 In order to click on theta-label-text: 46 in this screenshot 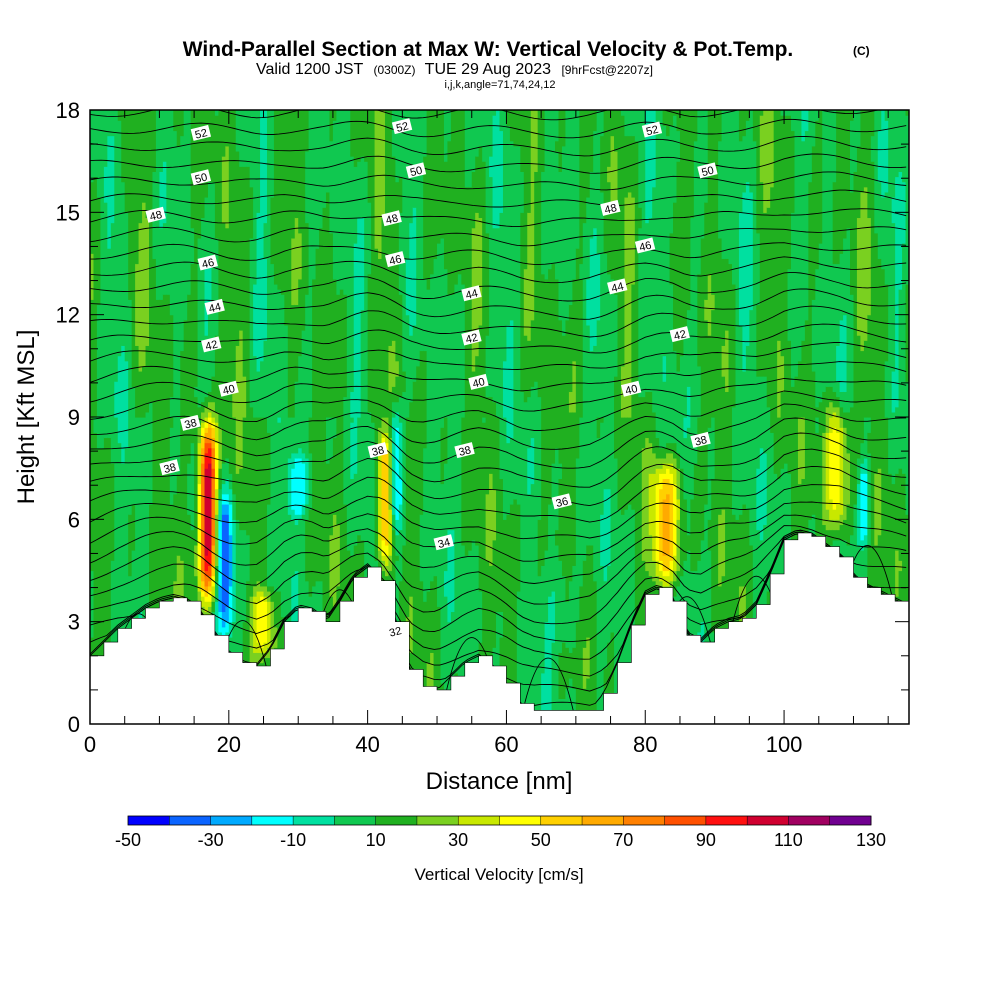, I will do `click(645, 247)`.